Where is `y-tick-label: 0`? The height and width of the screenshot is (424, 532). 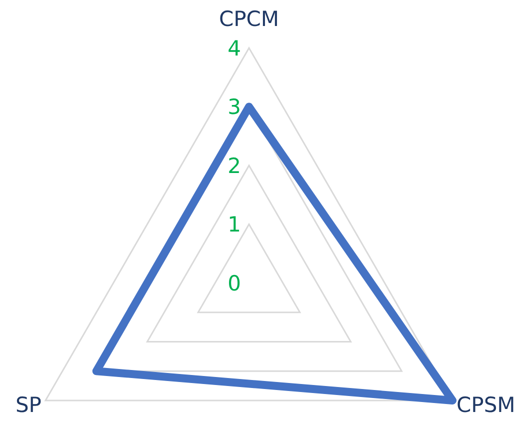 y-tick-label: 0 is located at coordinates (234, 283).